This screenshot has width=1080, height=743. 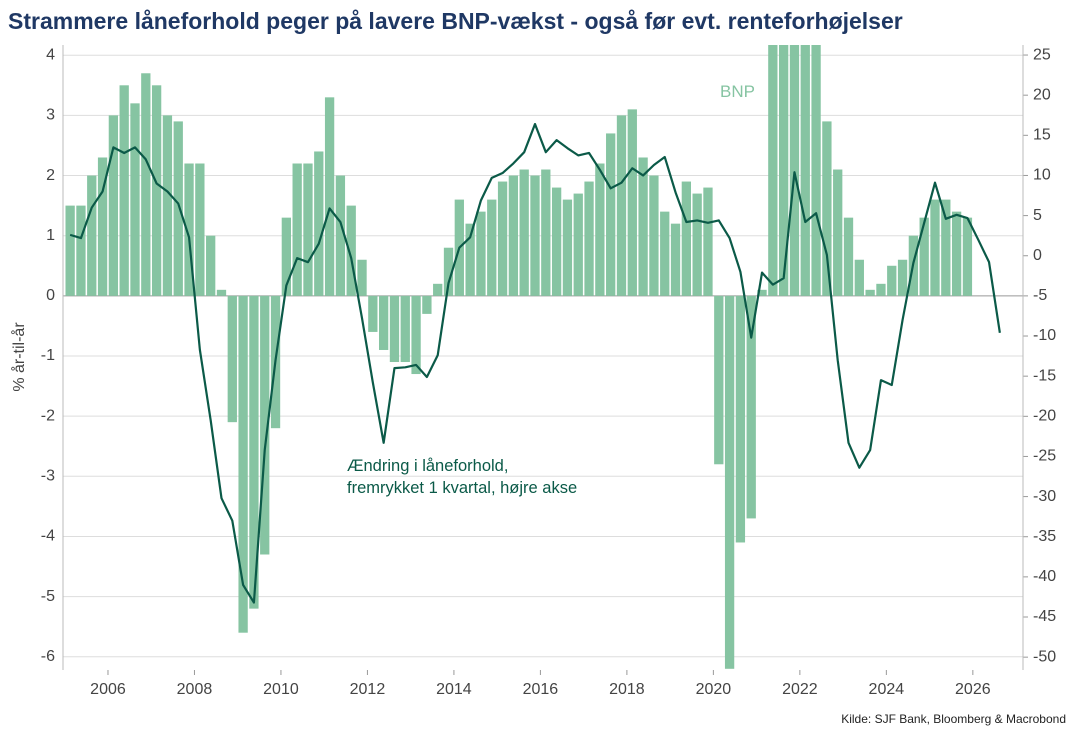 I want to click on y-axis-label: % år-til-år, so click(x=19, y=357).